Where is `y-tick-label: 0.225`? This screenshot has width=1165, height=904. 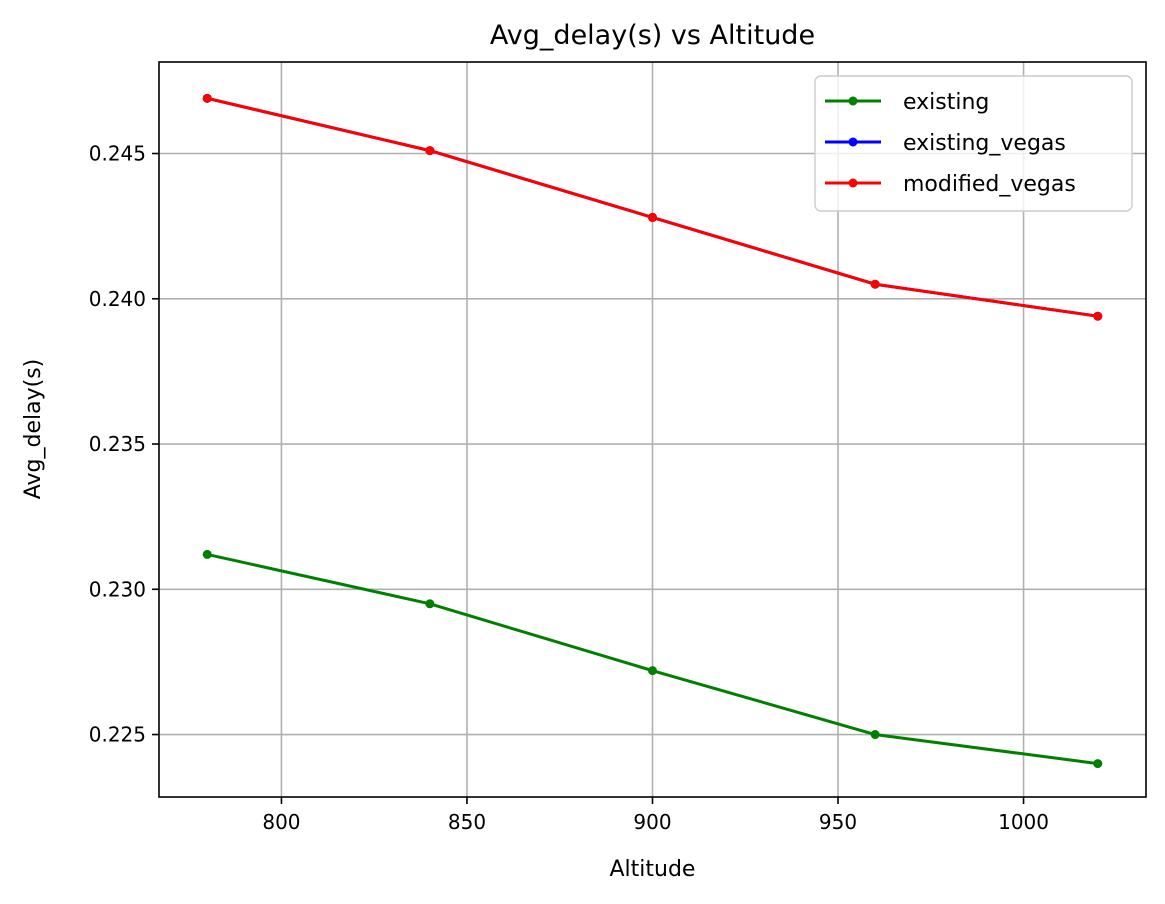
y-tick-label: 0.225 is located at coordinates (117, 735).